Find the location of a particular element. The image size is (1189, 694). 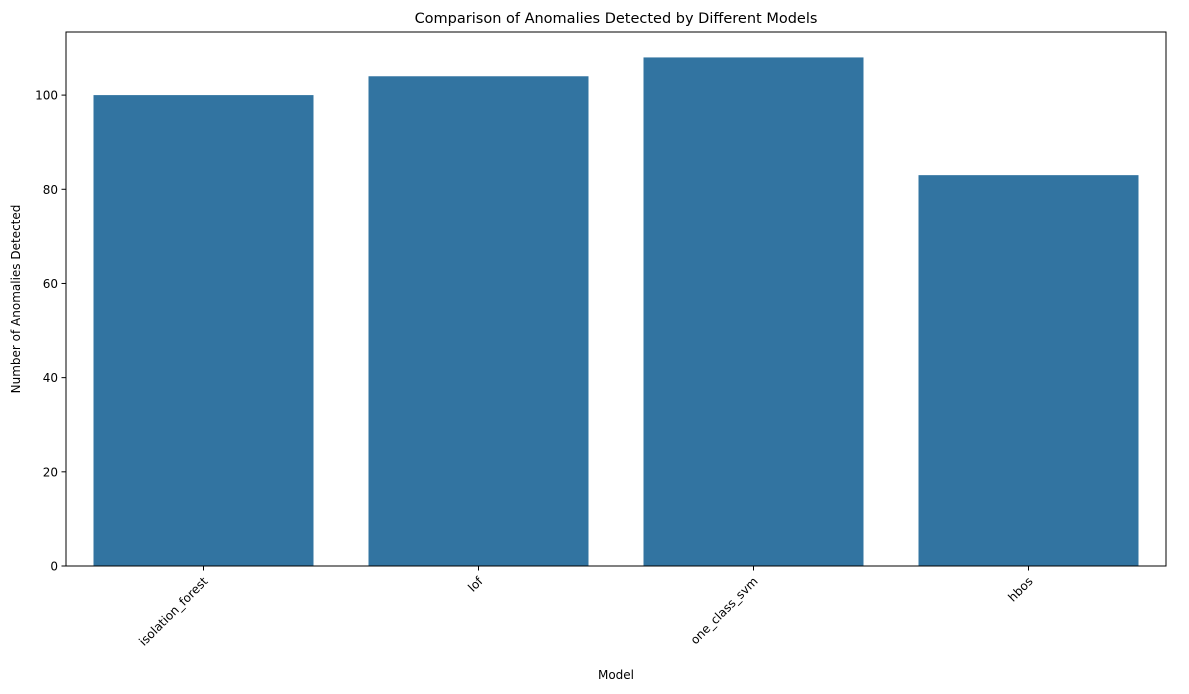

x-tick-label: hbos is located at coordinates (1020, 589).